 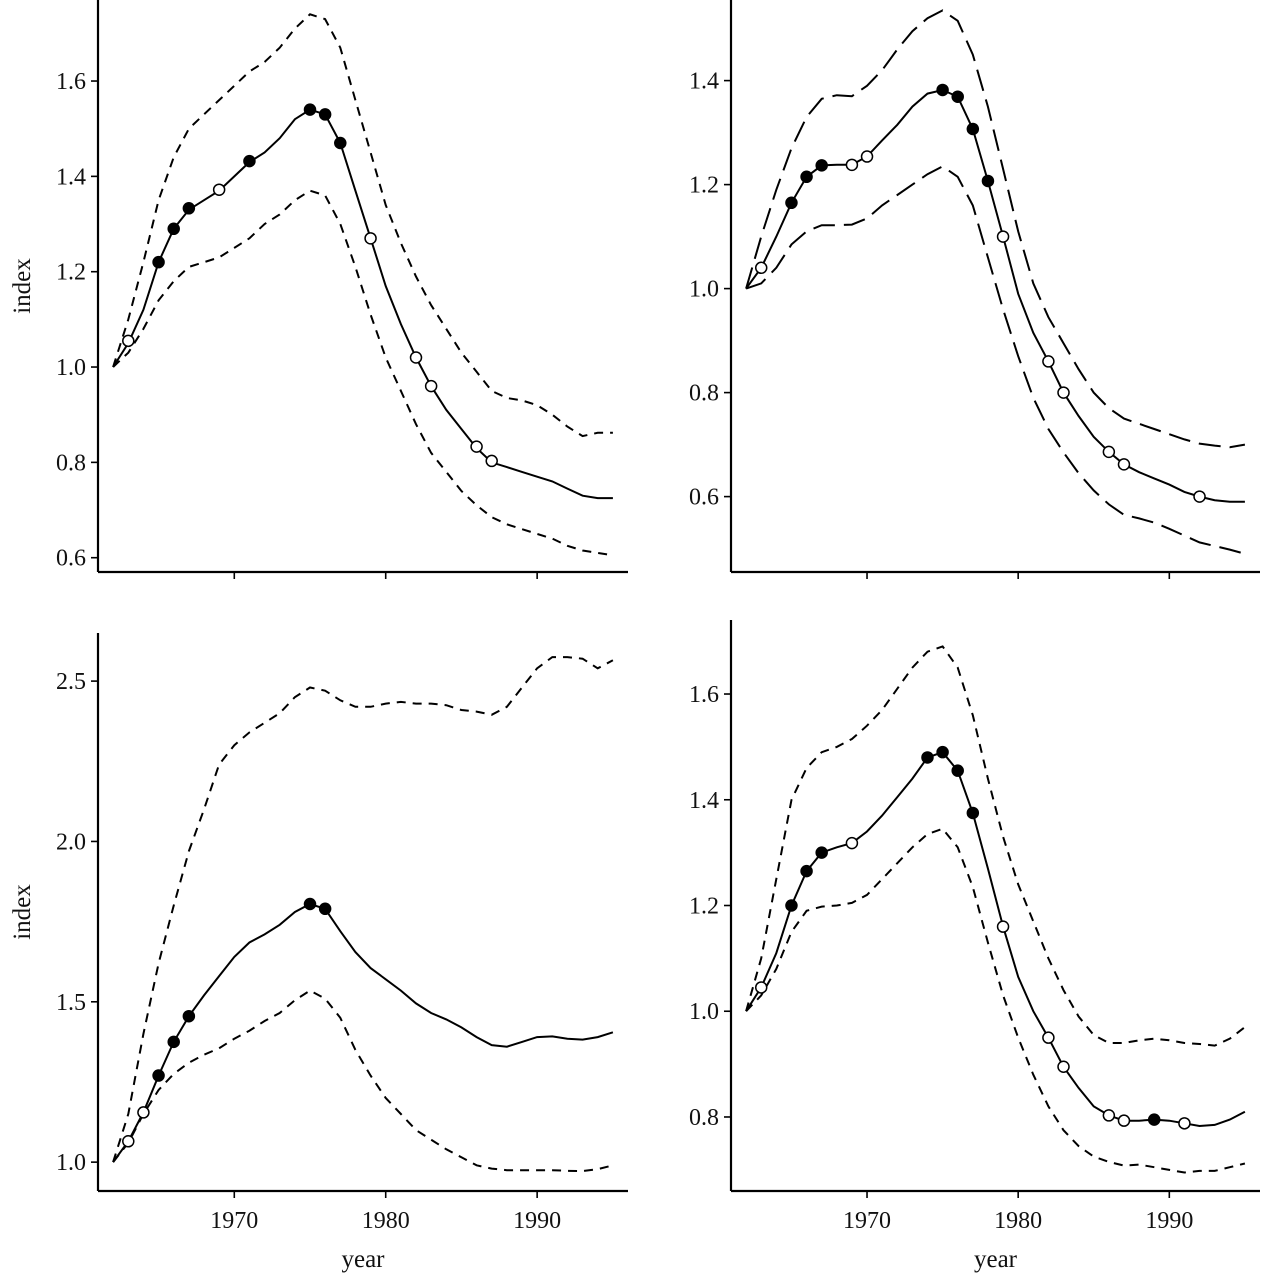 I want to click on y-tick-label: 2.0, so click(x=71, y=842).